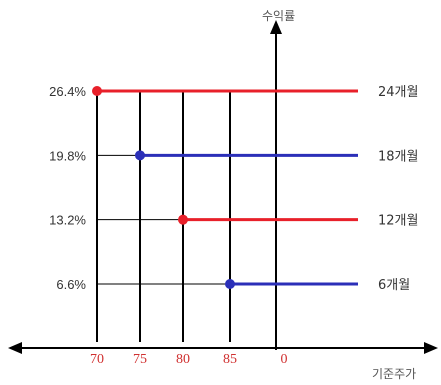 The image size is (441, 385). Describe the element at coordinates (398, 221) in the screenshot. I see `series-label: 12개월` at that location.